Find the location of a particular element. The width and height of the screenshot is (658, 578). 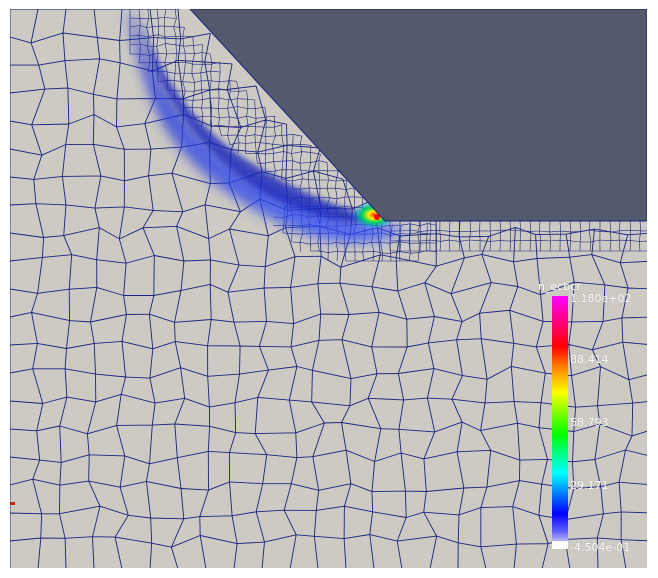

legend-tick-3: 29.171 is located at coordinates (589, 485).